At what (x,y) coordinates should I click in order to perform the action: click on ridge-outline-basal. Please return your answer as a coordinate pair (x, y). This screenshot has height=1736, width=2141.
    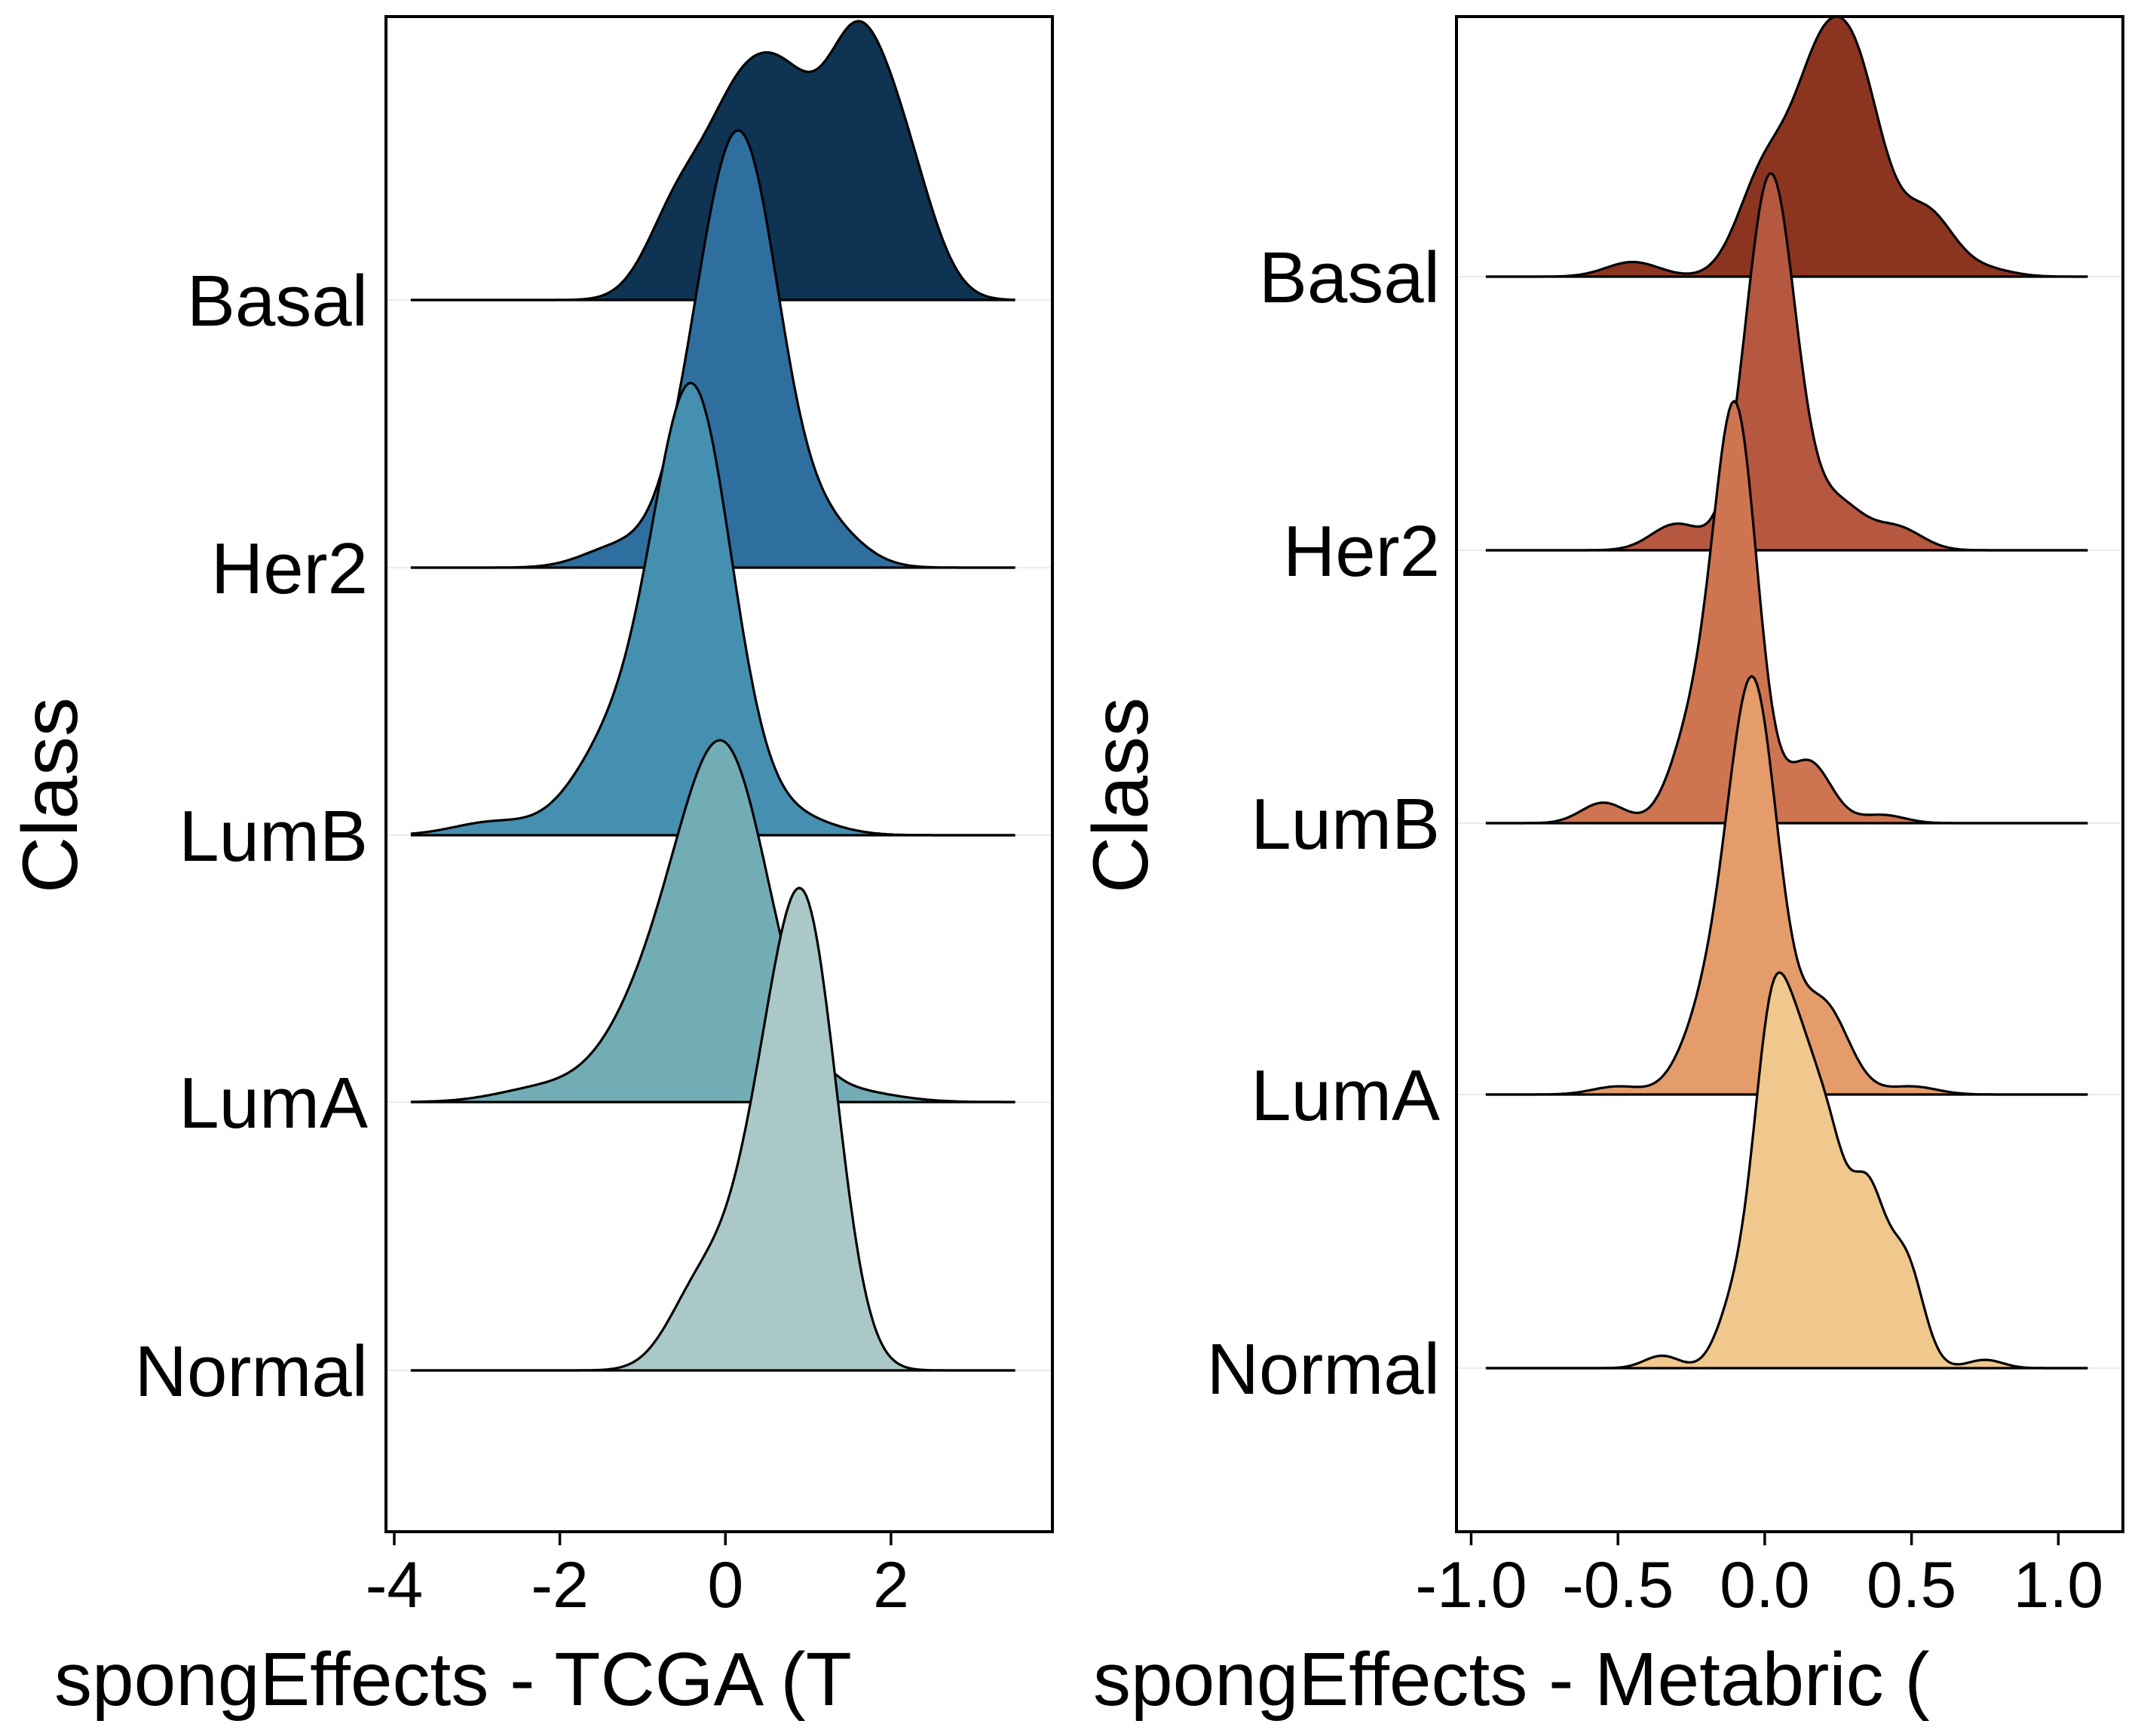
    Looking at the image, I should click on (1787, 146).